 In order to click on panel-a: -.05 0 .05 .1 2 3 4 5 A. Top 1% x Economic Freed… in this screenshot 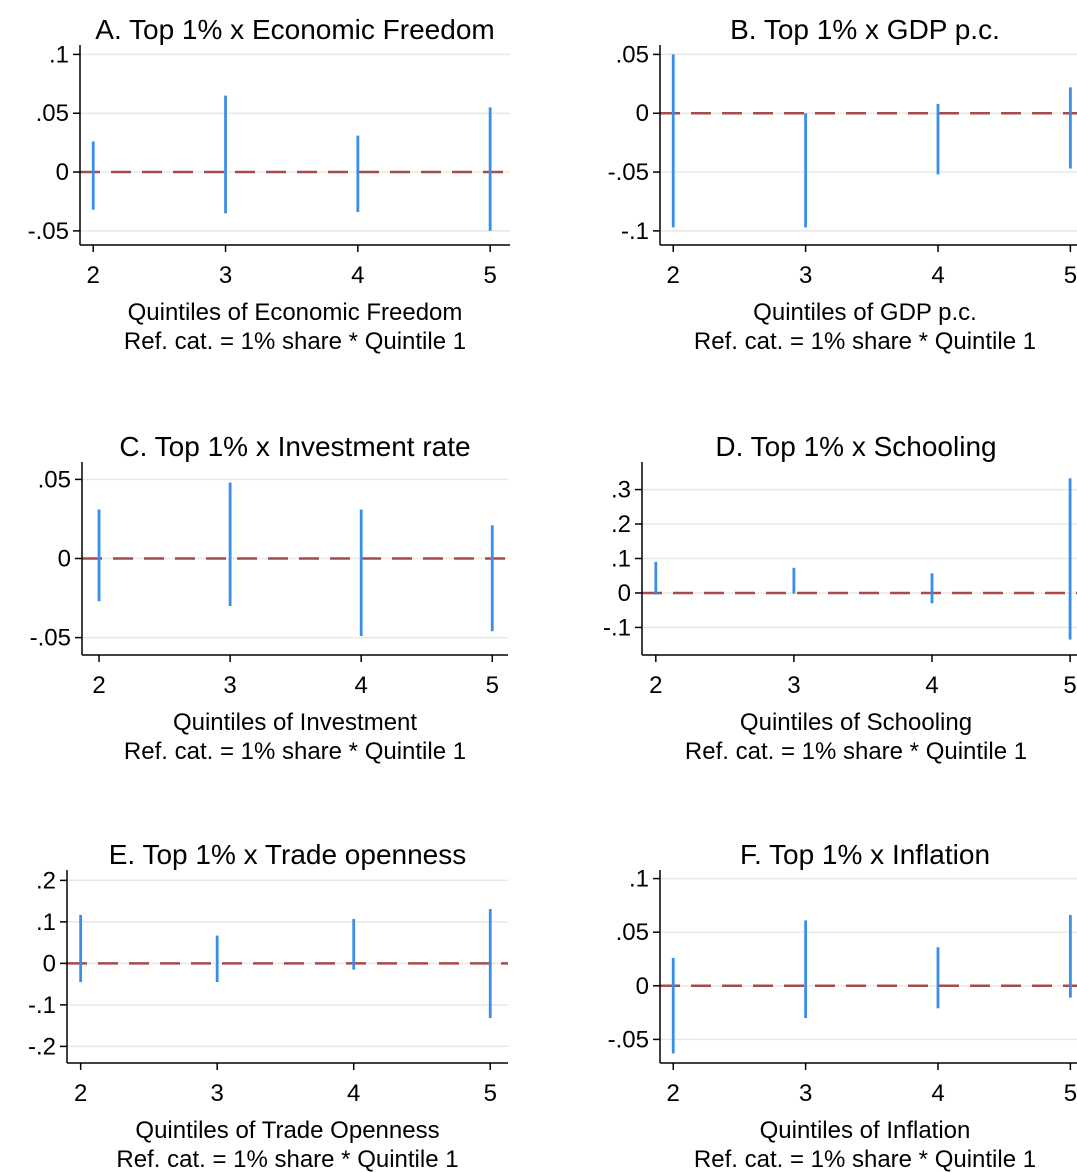, I will do `click(269, 184)`.